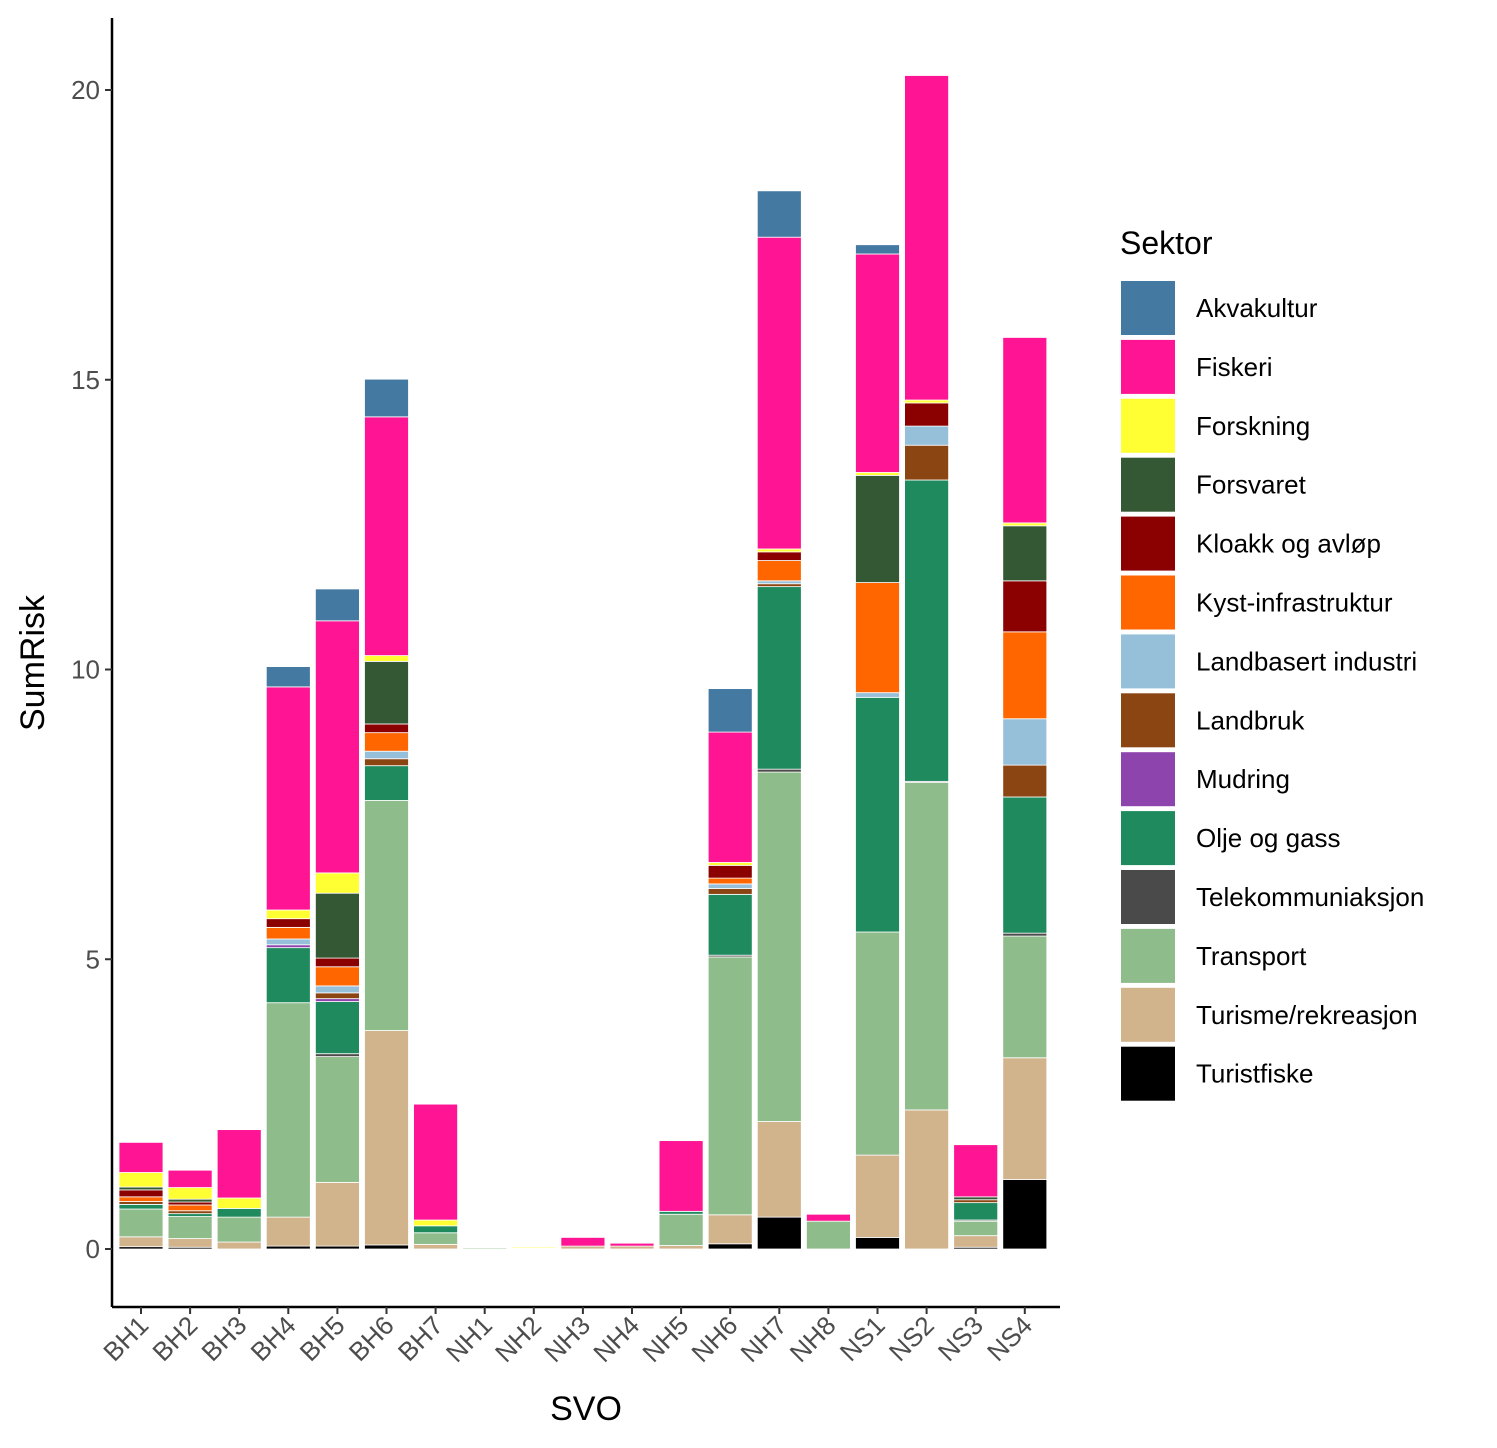  Describe the element at coordinates (877, 474) in the screenshot. I see `bar-segment-ns1-forskning` at that location.